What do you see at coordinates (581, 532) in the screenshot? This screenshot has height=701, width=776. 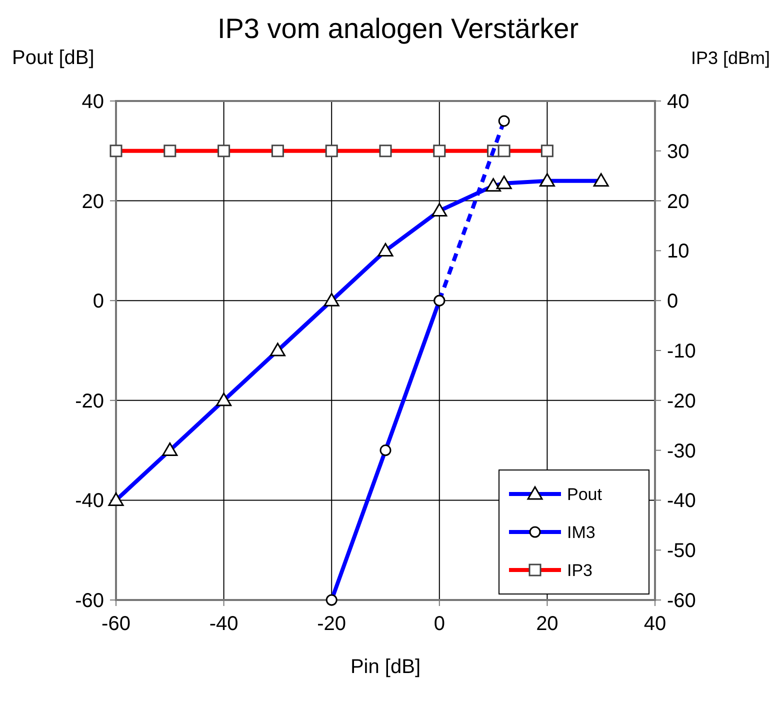 I see `legend-label: IM3` at bounding box center [581, 532].